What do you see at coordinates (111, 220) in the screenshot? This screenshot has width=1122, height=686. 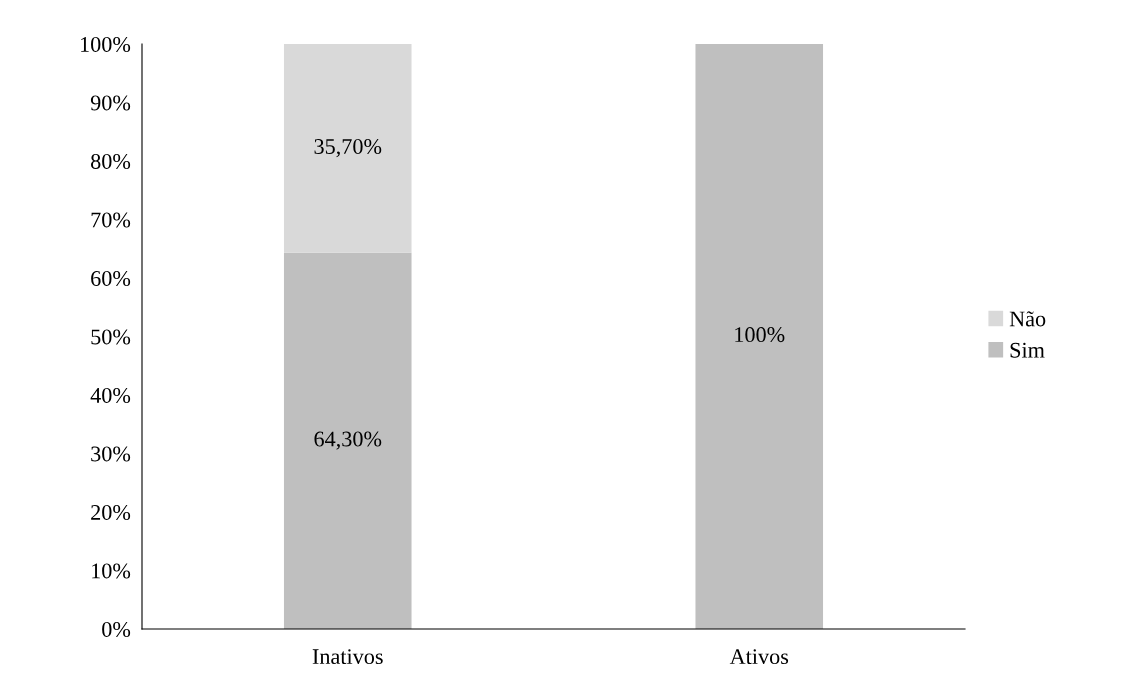 I see `y-tick-label: 70%` at bounding box center [111, 220].